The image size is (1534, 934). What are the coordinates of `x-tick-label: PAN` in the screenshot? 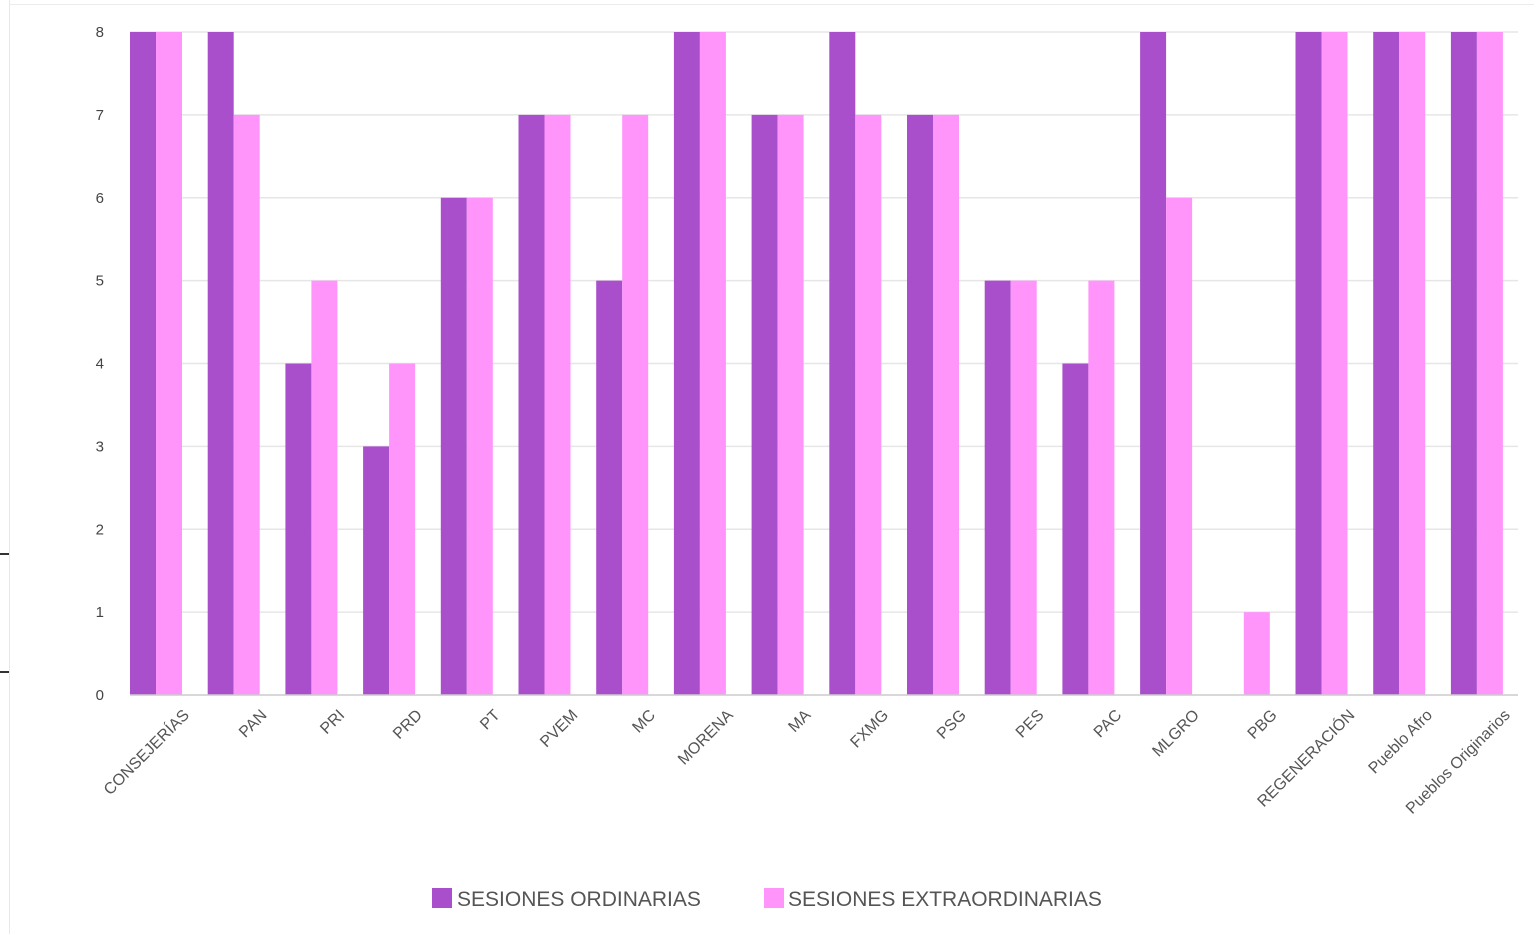 It's located at (253, 724).